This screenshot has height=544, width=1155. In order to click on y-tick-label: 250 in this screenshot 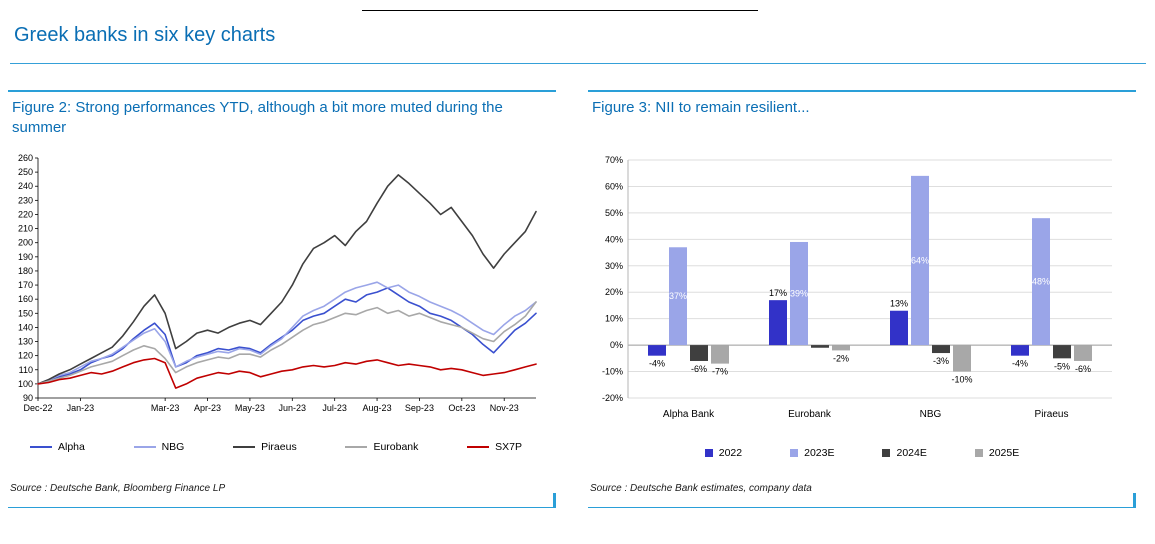, I will do `click(25, 172)`.